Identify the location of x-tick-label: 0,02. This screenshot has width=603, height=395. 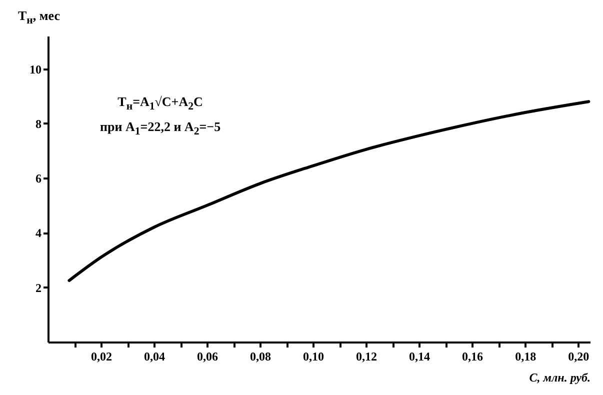
(101, 357).